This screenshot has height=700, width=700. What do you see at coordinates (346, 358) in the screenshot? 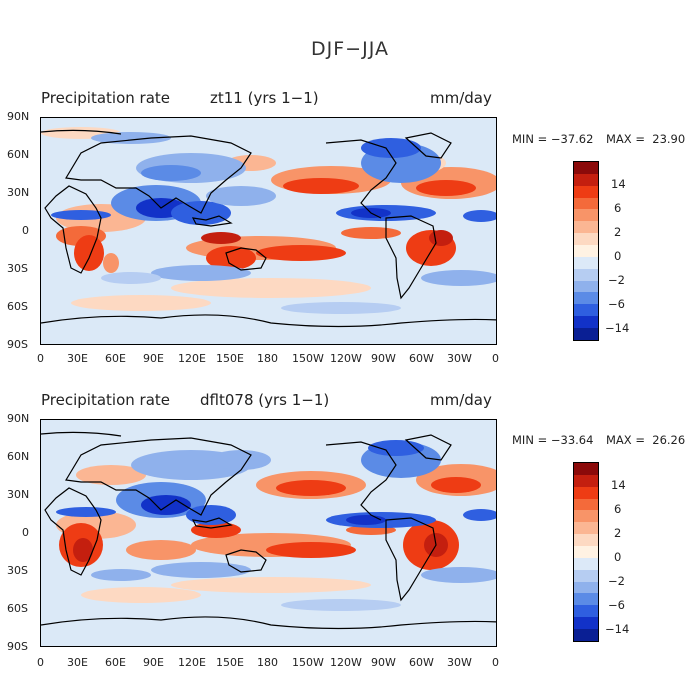
I see `panel1-lon-label: 120W` at bounding box center [346, 358].